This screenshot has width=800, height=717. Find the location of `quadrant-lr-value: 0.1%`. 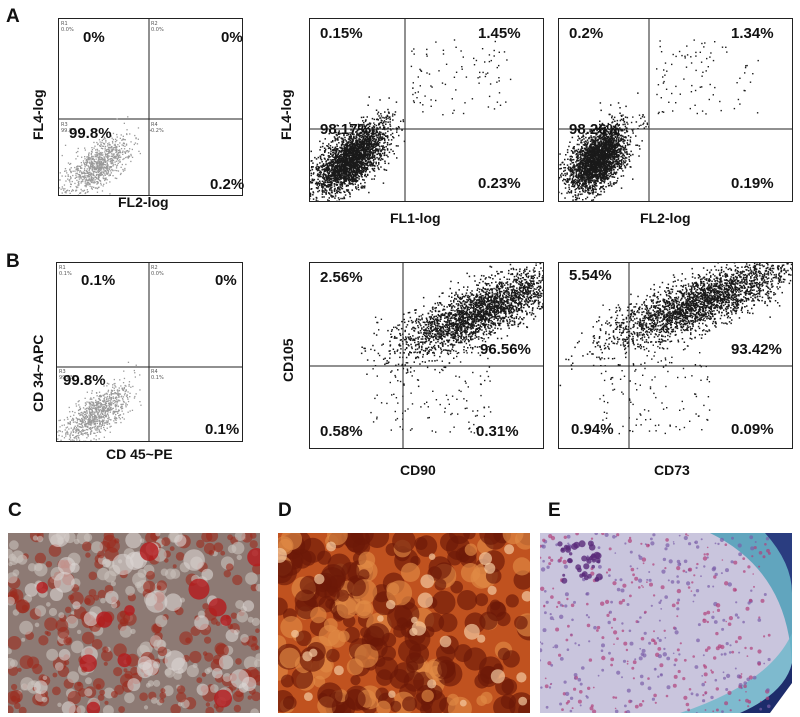

quadrant-lr-value: 0.1% is located at coordinates (222, 429).